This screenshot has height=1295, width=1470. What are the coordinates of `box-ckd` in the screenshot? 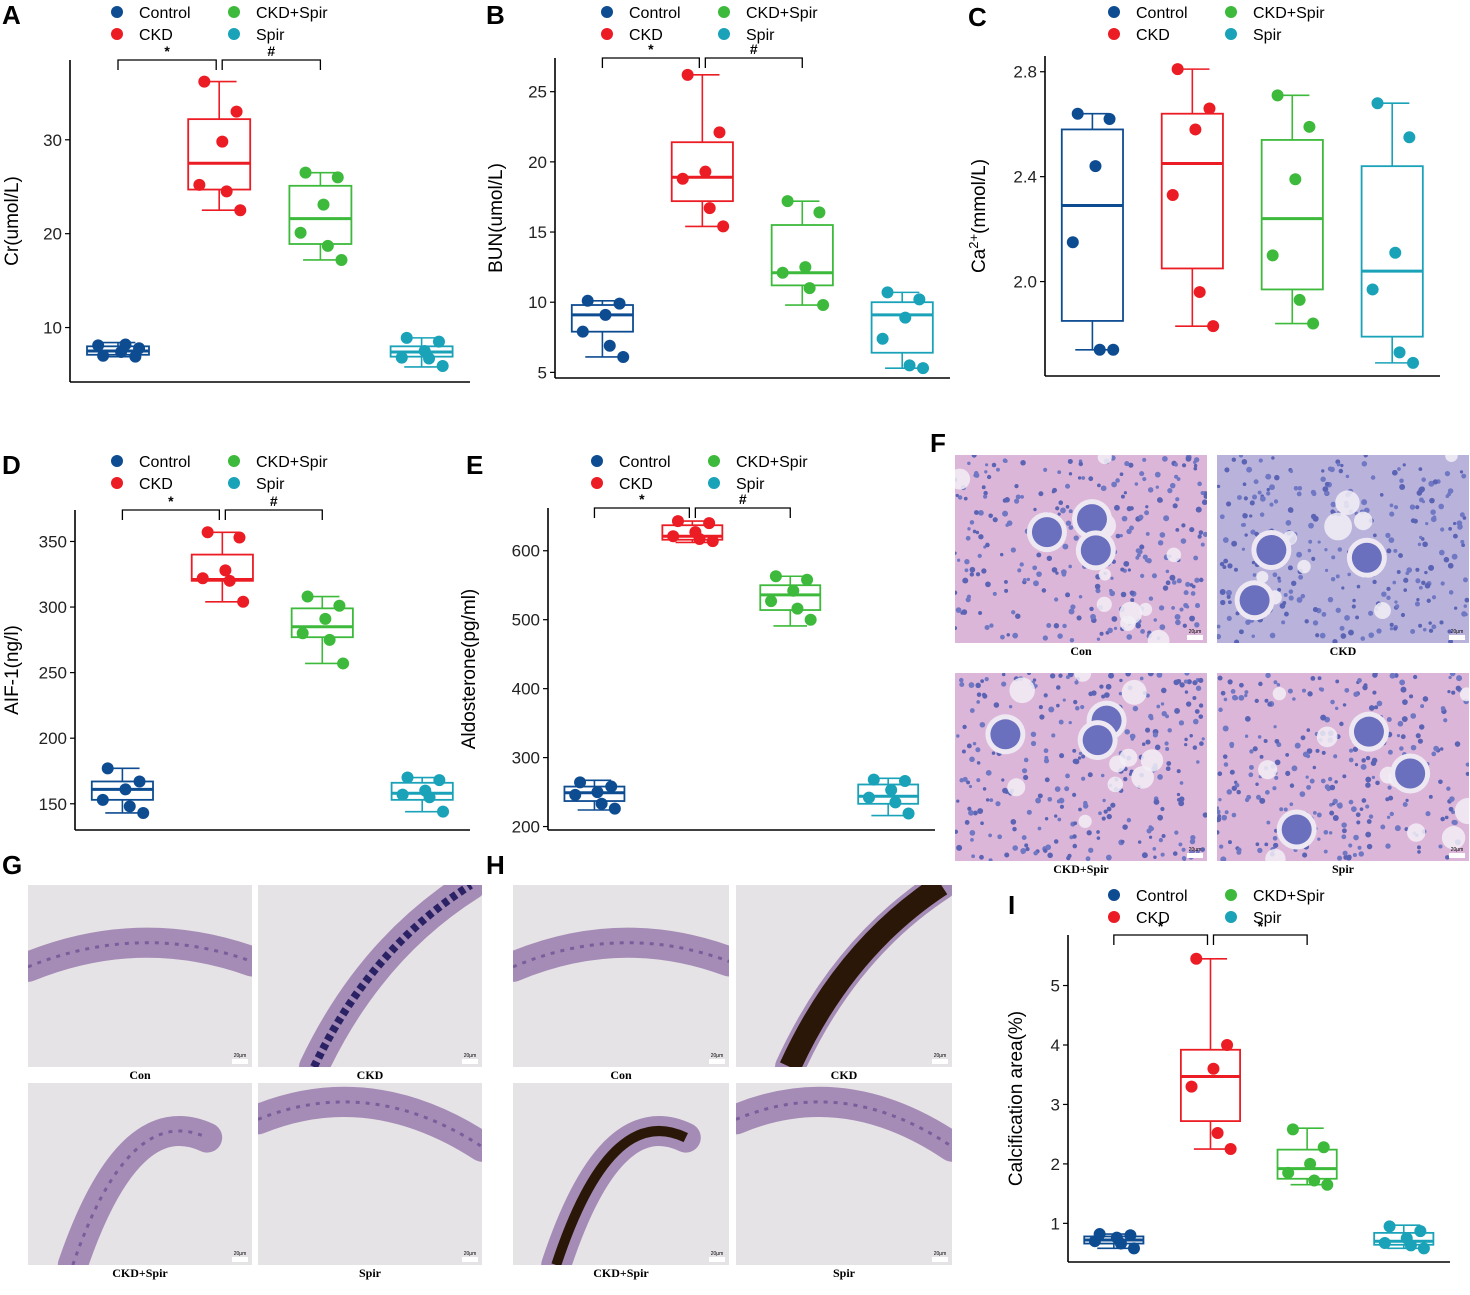 It's located at (692, 531).